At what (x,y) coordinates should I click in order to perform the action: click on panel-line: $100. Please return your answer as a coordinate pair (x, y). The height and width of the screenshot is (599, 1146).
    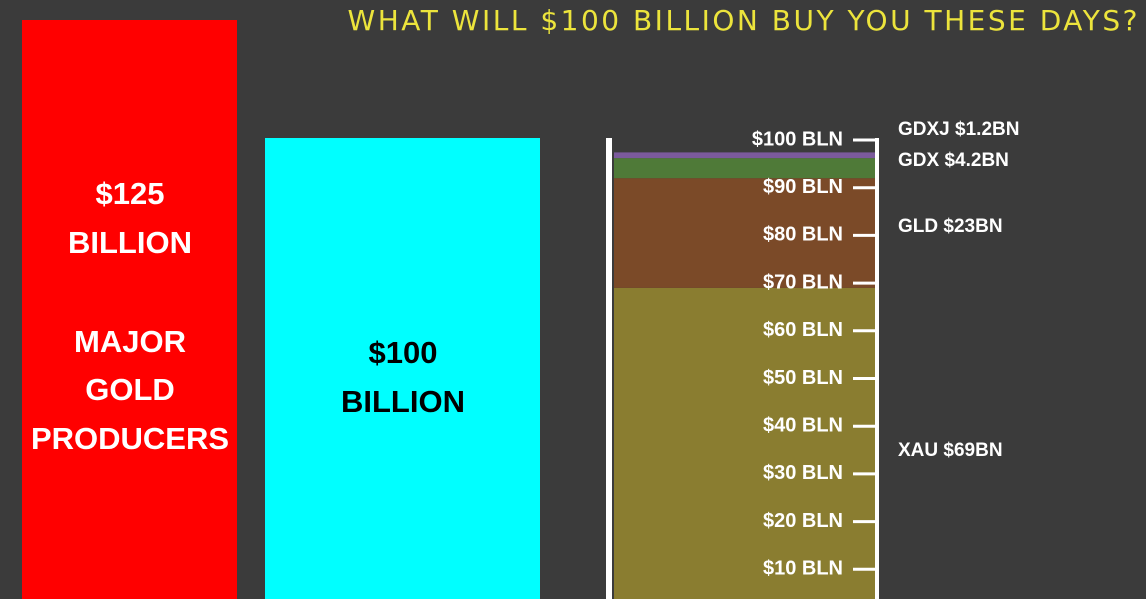
    Looking at the image, I should click on (403, 352).